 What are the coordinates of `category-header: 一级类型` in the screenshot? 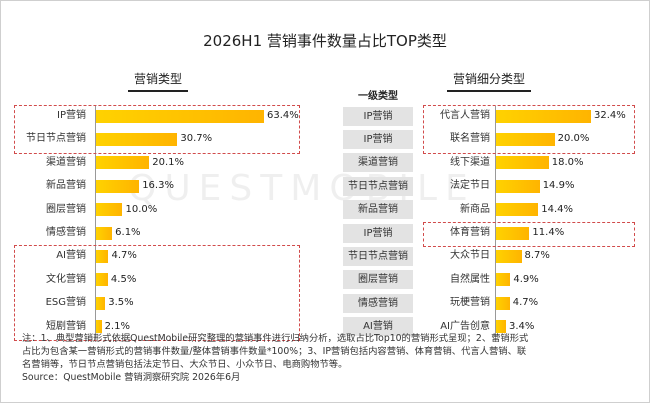 It's located at (378, 96).